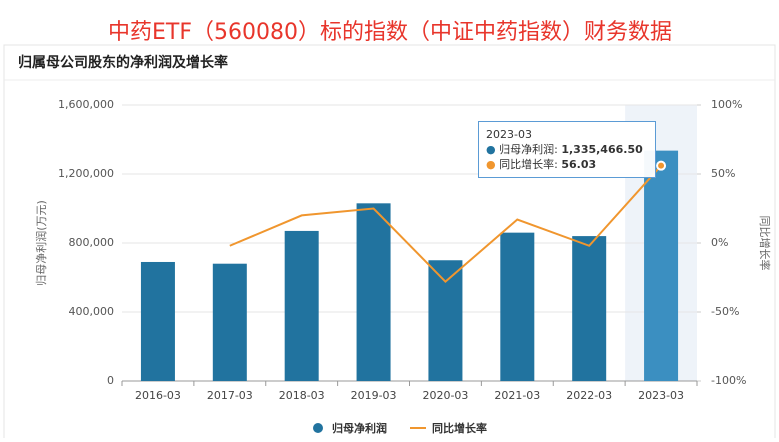 This screenshot has width=779, height=442. I want to click on y-tick-label: 1,200,000, so click(86, 173).